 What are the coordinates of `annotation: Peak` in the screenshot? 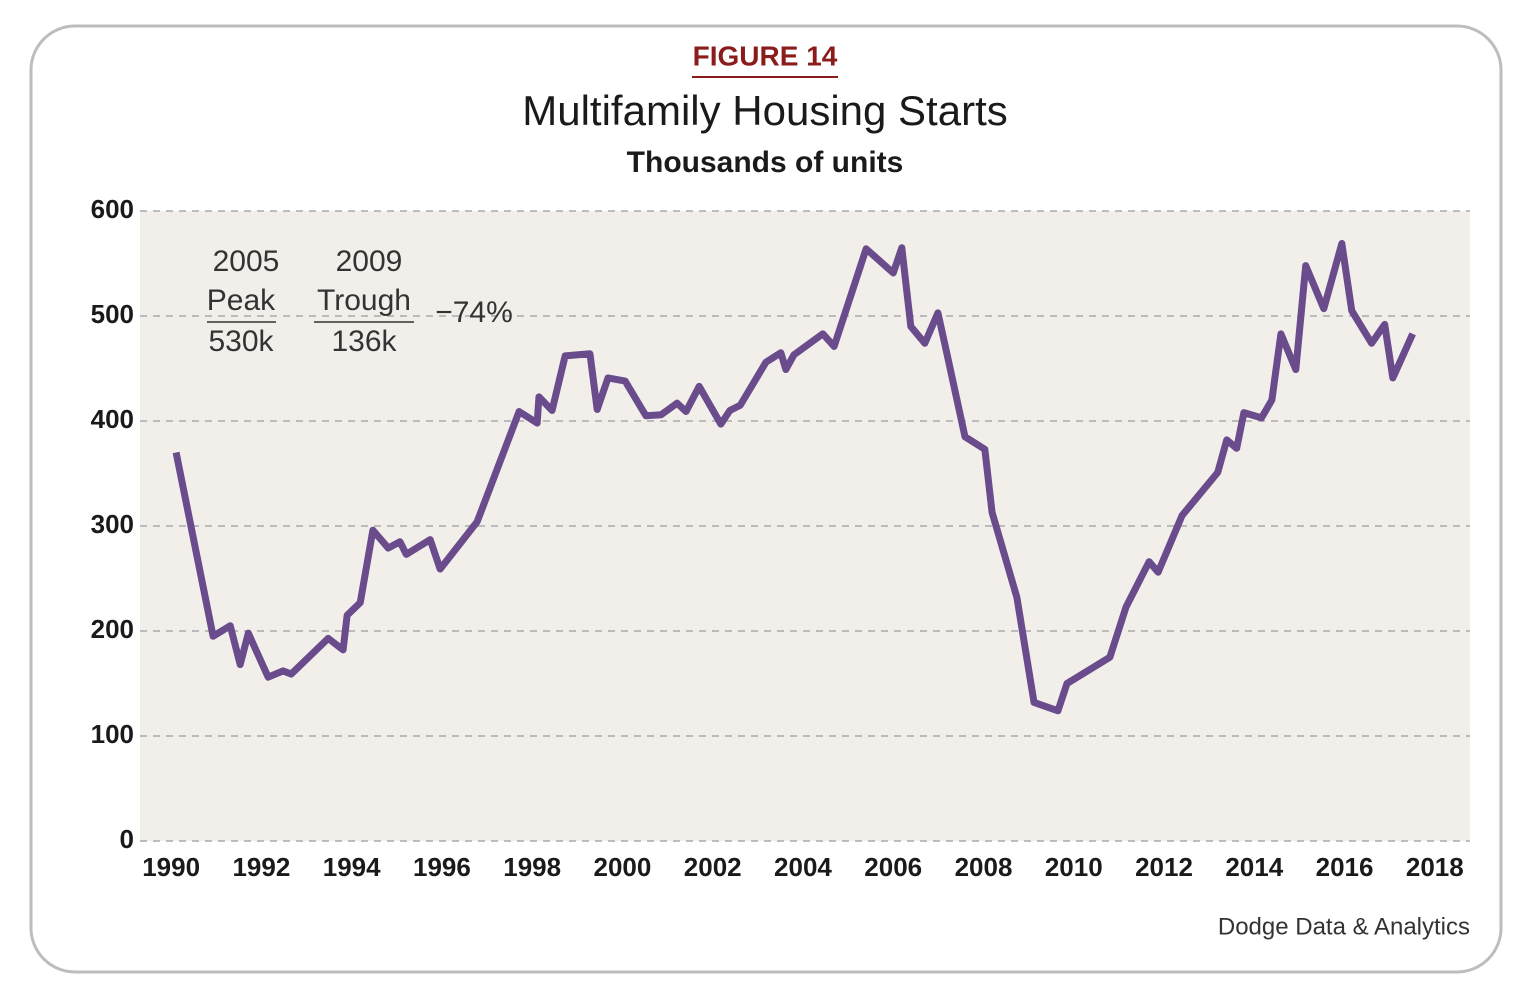 It's located at (241, 300).